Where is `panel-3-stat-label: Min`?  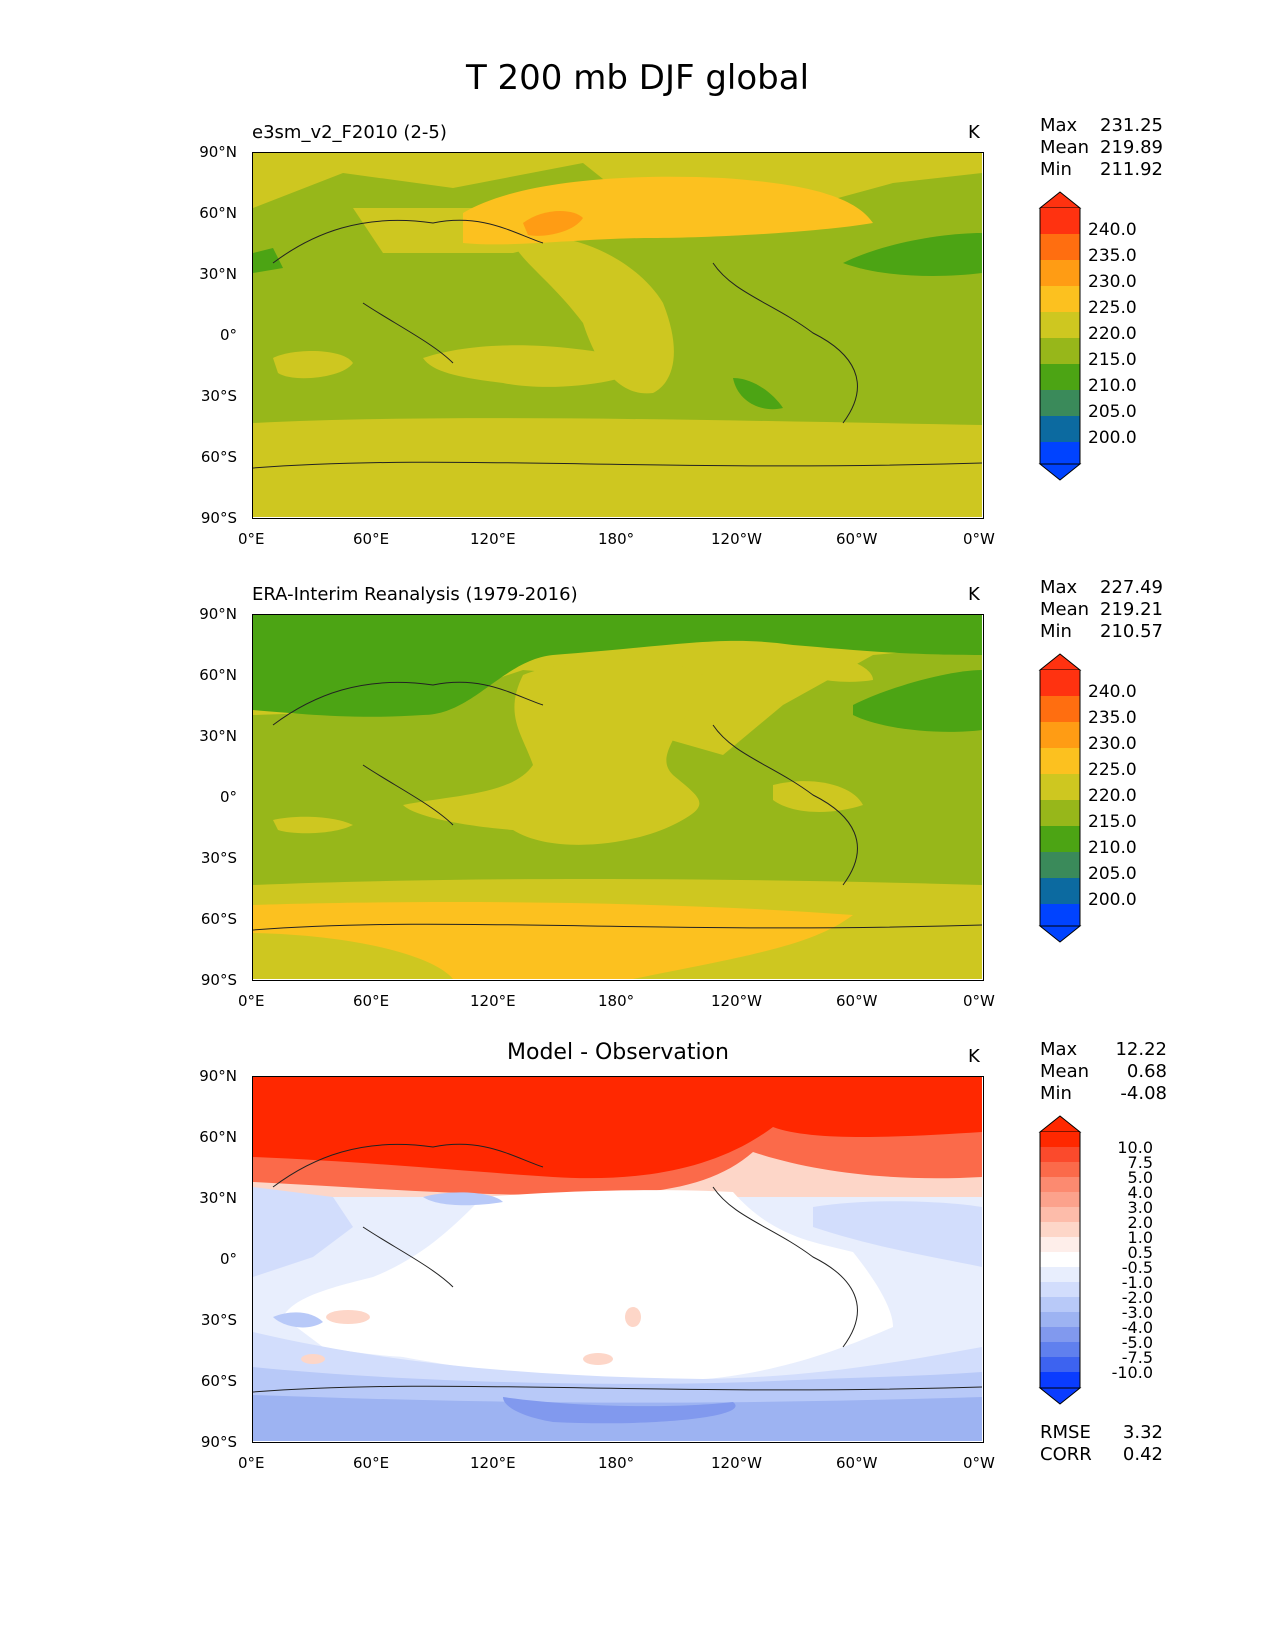 panel-3-stat-label: Min is located at coordinates (1056, 1093).